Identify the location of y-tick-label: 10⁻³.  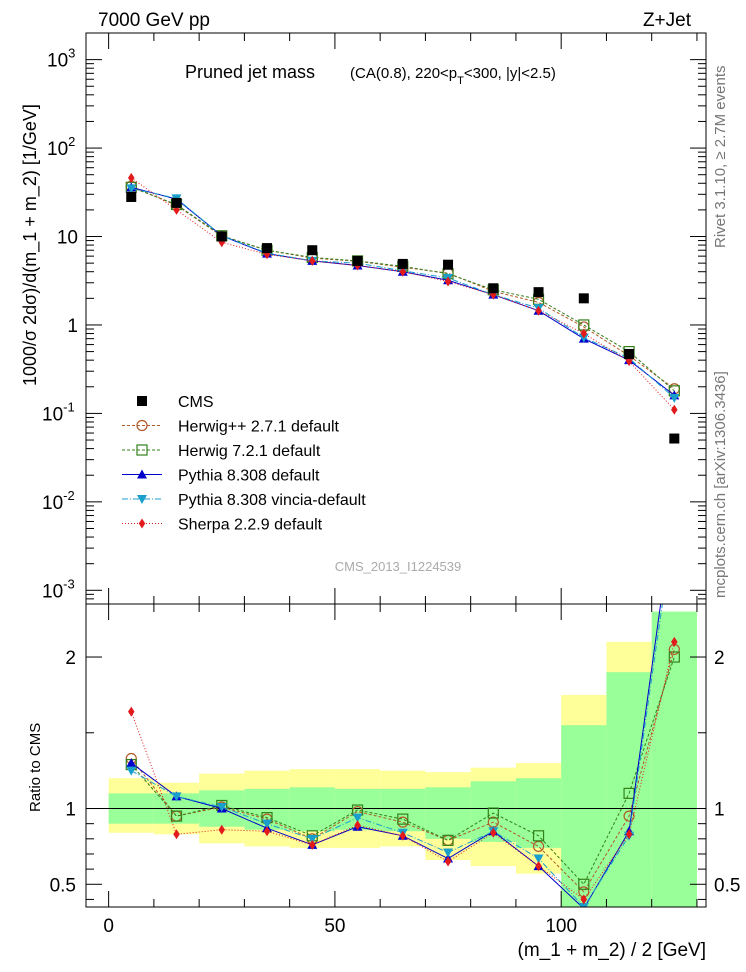
(58, 589).